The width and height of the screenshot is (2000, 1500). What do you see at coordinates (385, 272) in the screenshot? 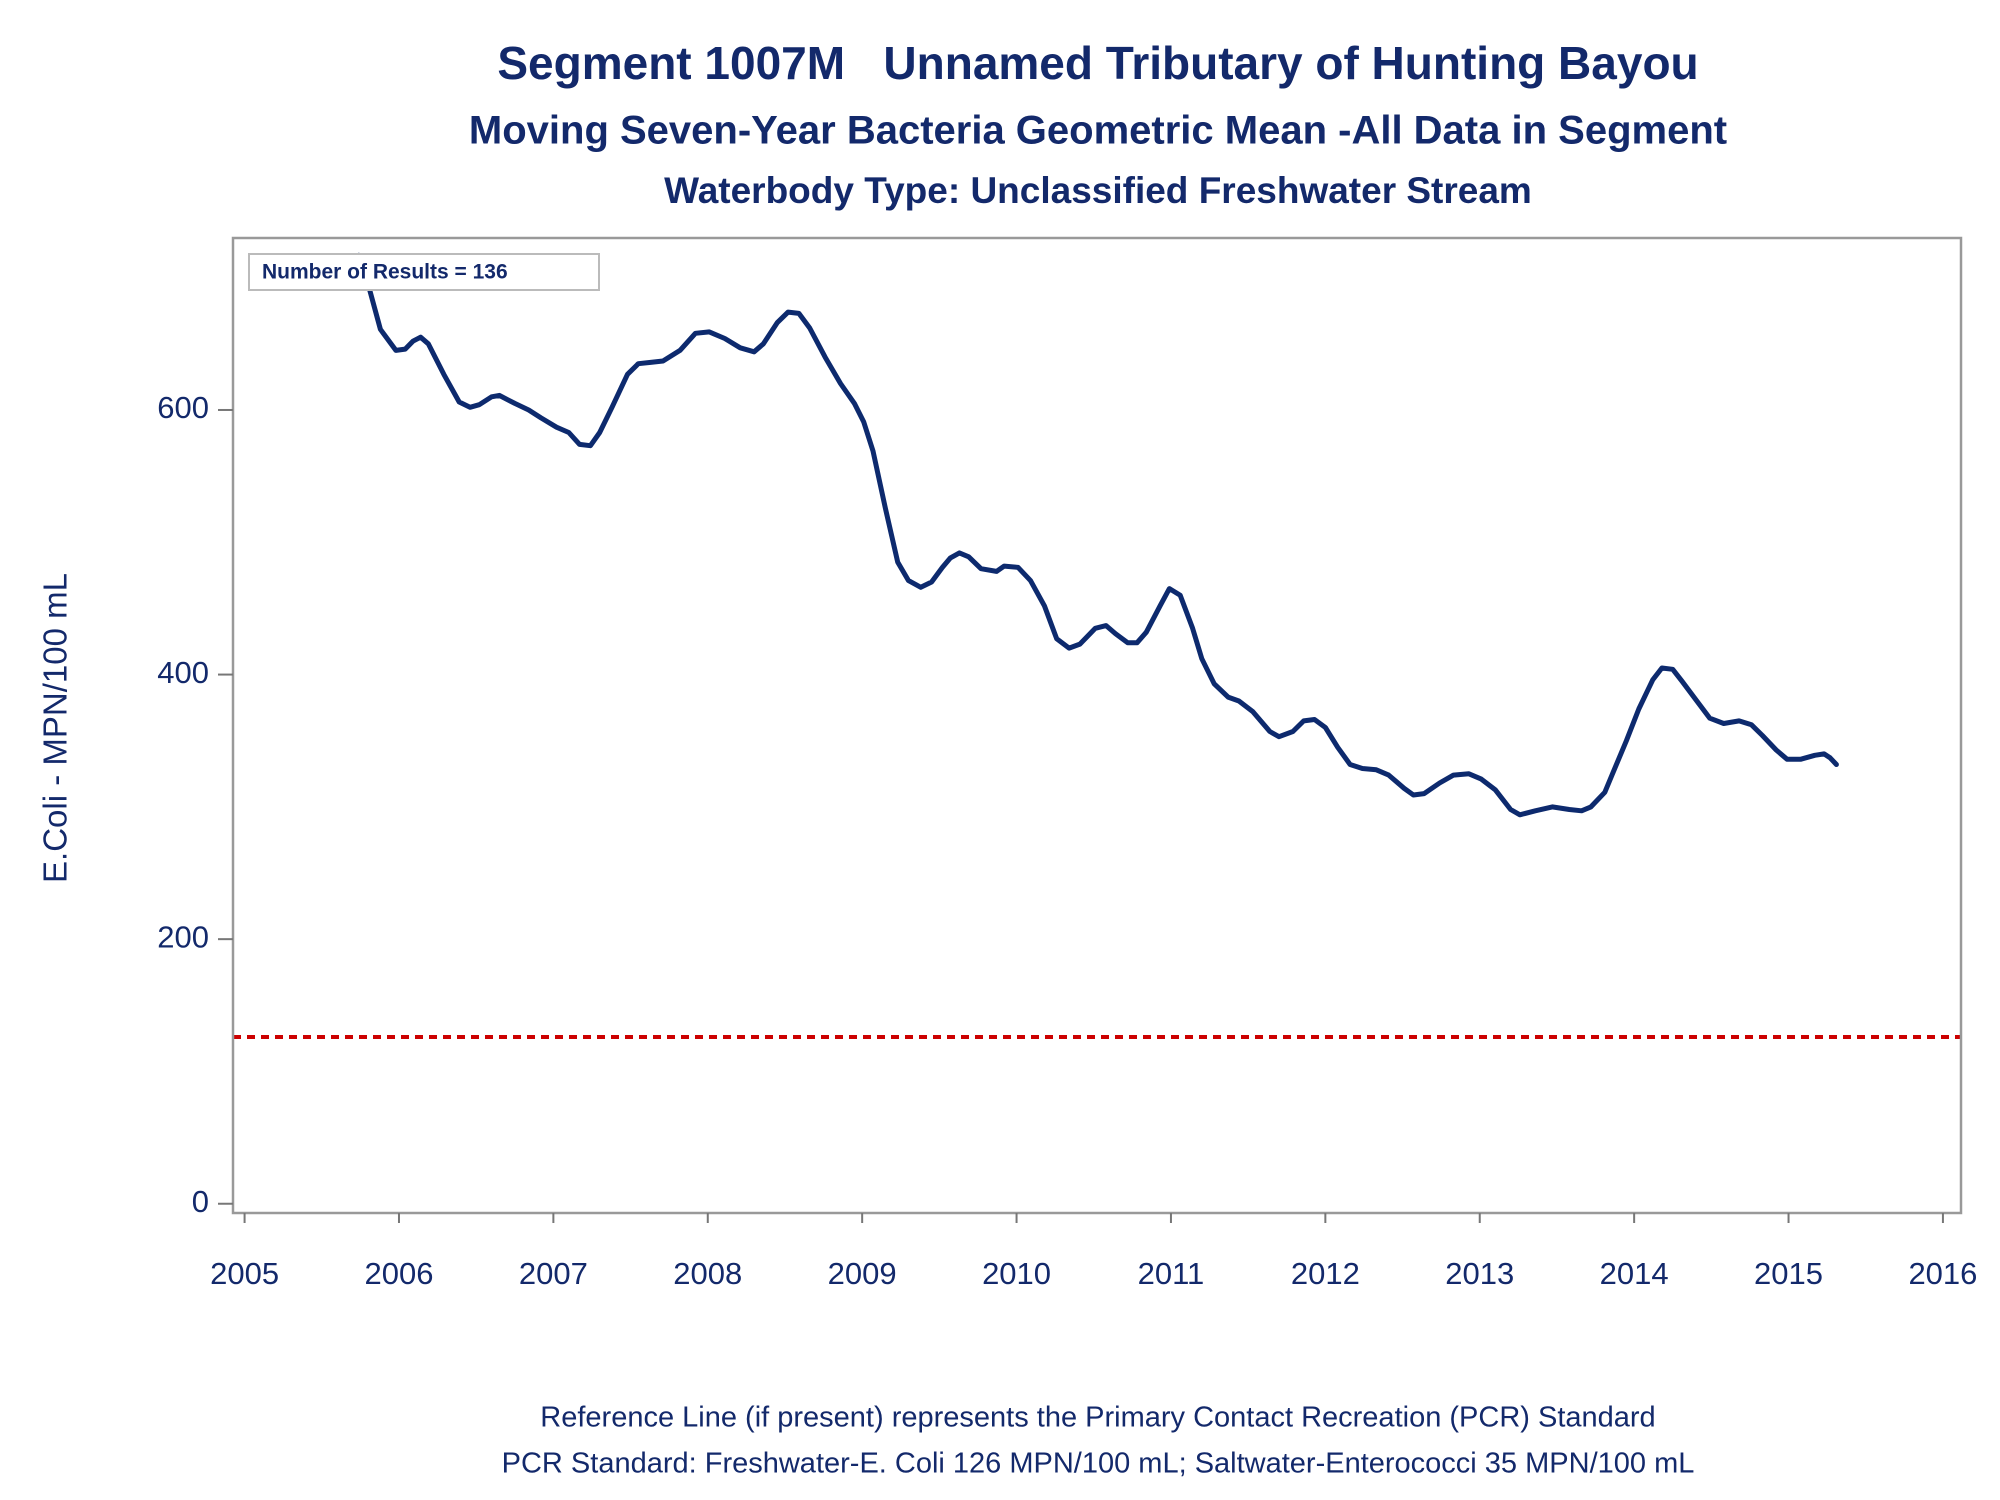
I see `annotation: Number of Results = 136` at bounding box center [385, 272].